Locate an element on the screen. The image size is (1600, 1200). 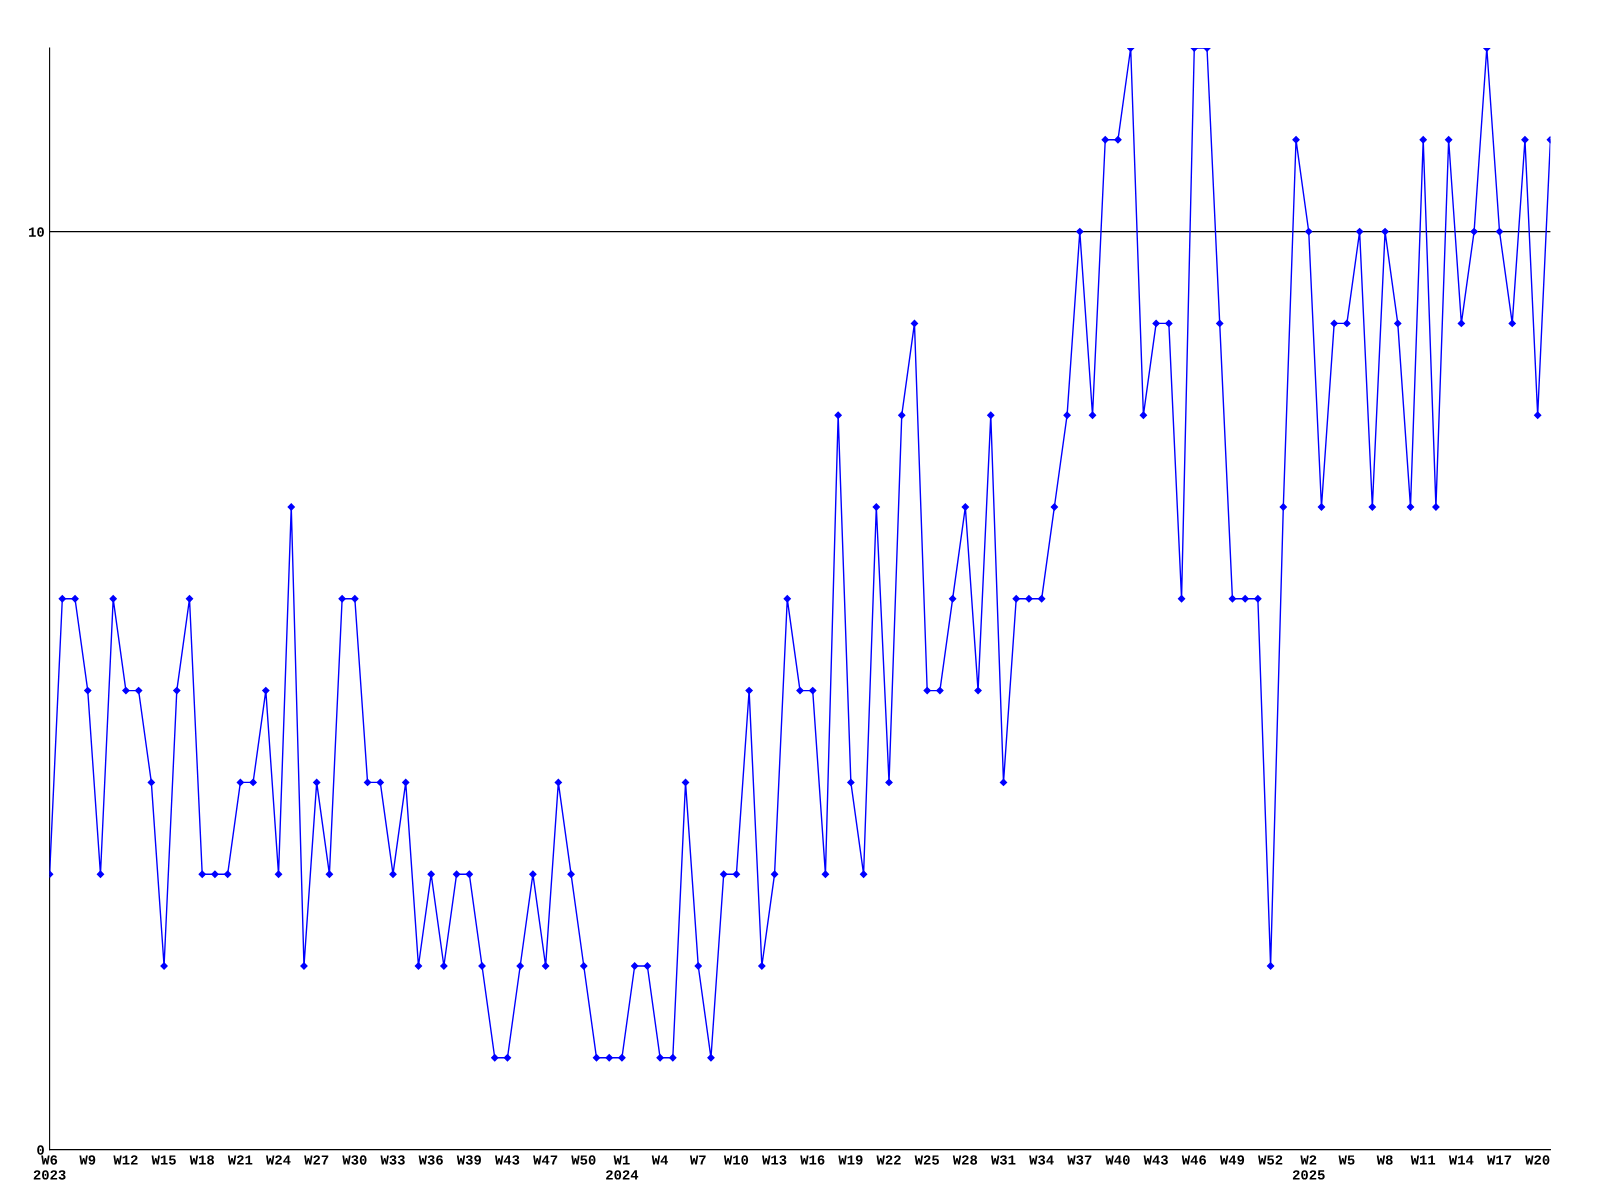
x-tick-label: W27 is located at coordinates (316, 1160).